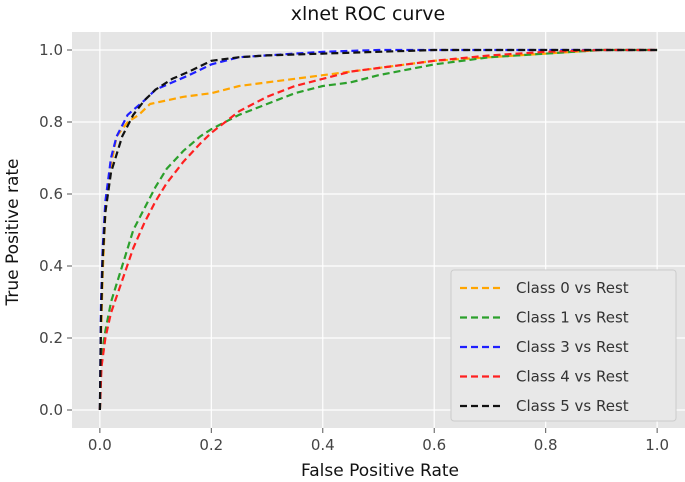  Describe the element at coordinates (572, 318) in the screenshot. I see `legend-label-1: Class 1 vs Rest` at that location.